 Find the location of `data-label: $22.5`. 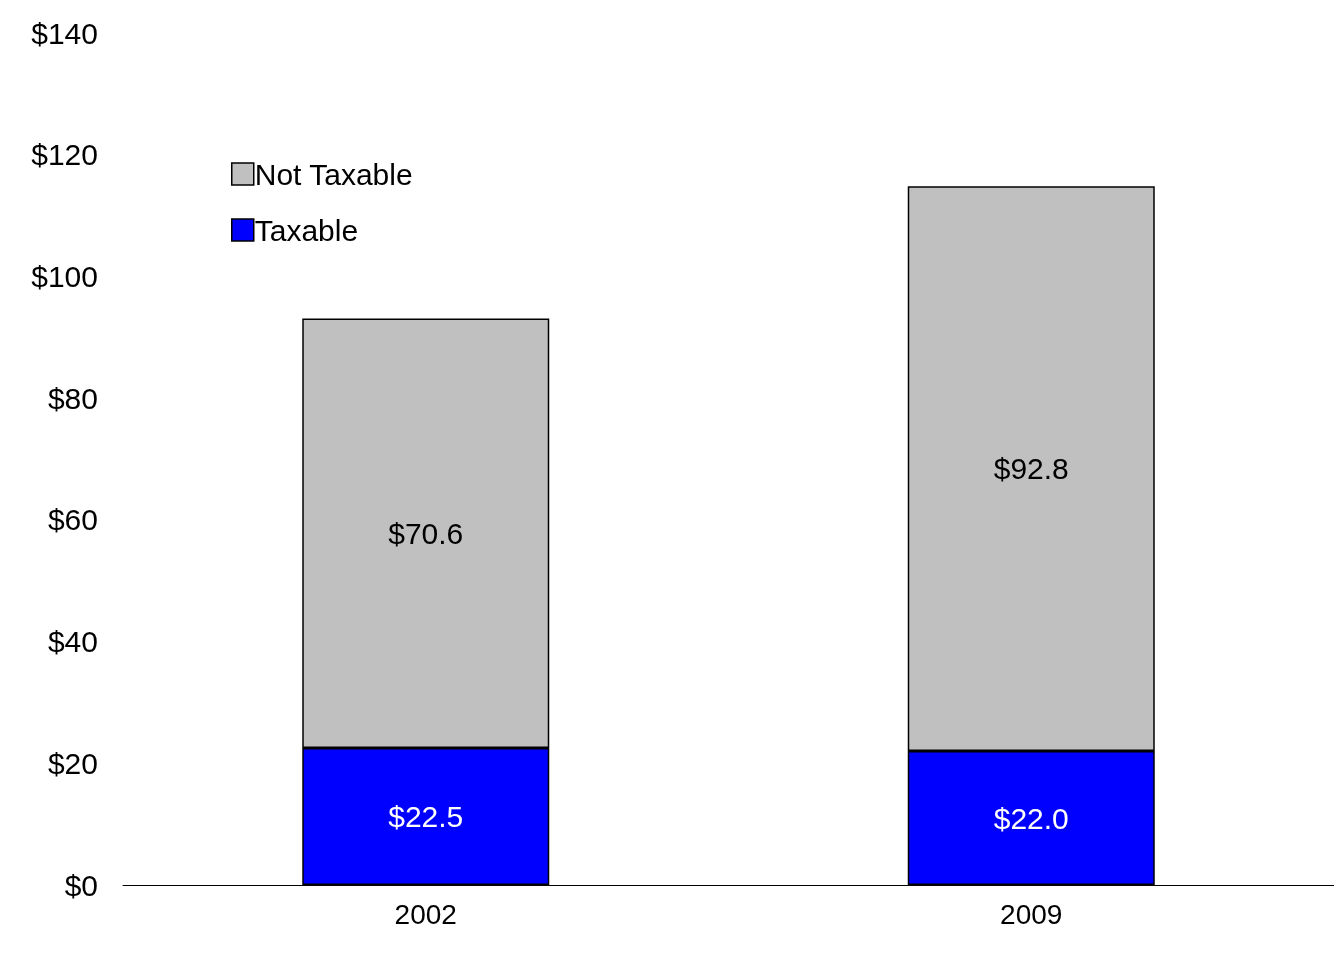

data-label: $22.5 is located at coordinates (426, 817).